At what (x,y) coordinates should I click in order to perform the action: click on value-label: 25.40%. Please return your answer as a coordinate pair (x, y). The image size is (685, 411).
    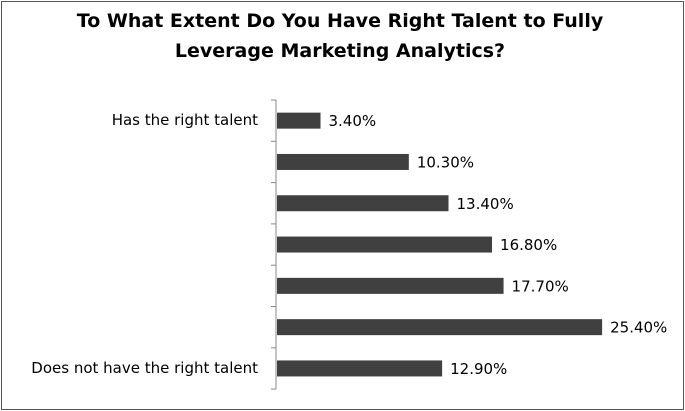
    Looking at the image, I should click on (638, 328).